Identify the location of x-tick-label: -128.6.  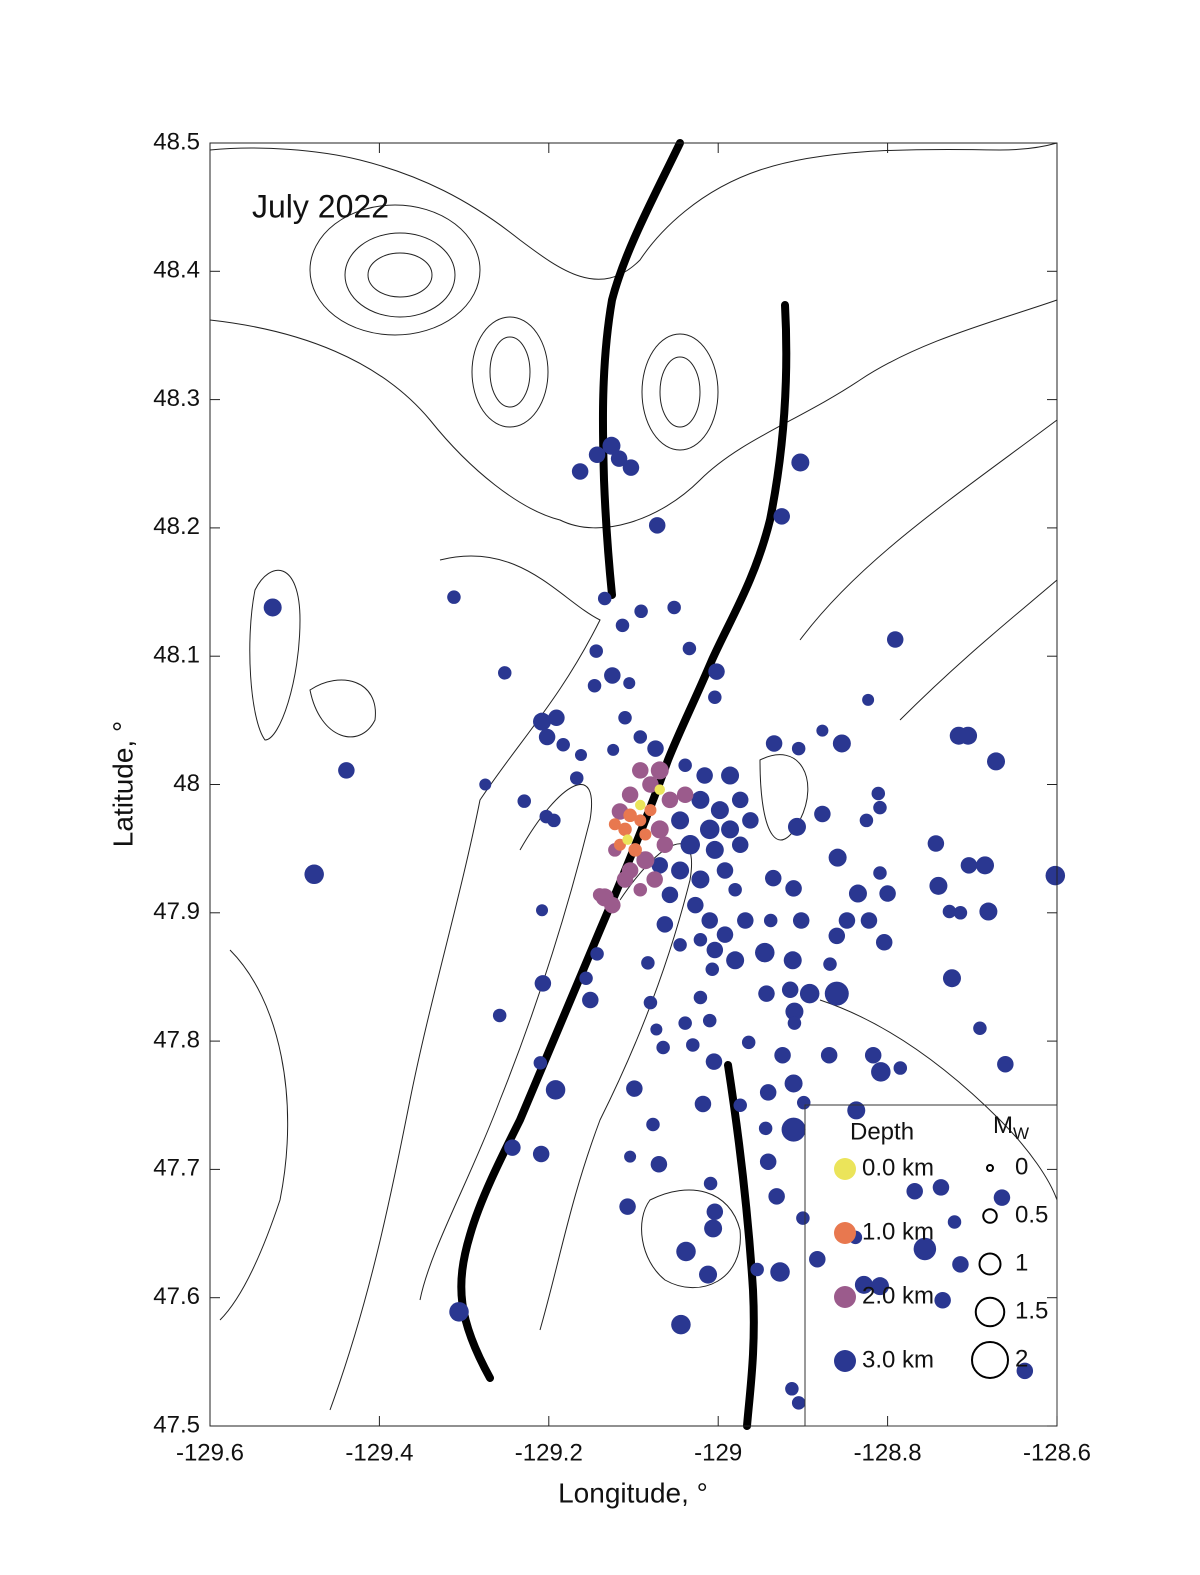
(1057, 1452).